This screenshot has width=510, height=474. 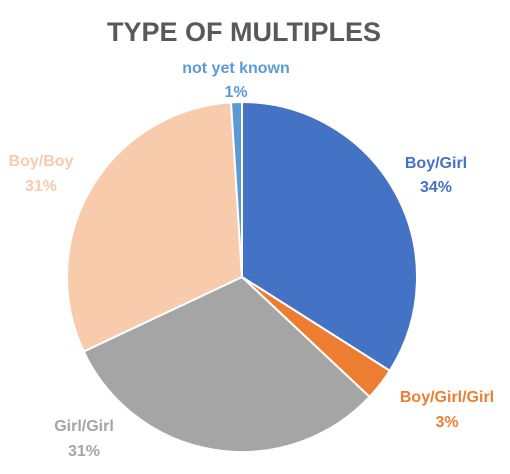 I want to click on data-label-name: Boy/Girl, so click(x=436, y=163).